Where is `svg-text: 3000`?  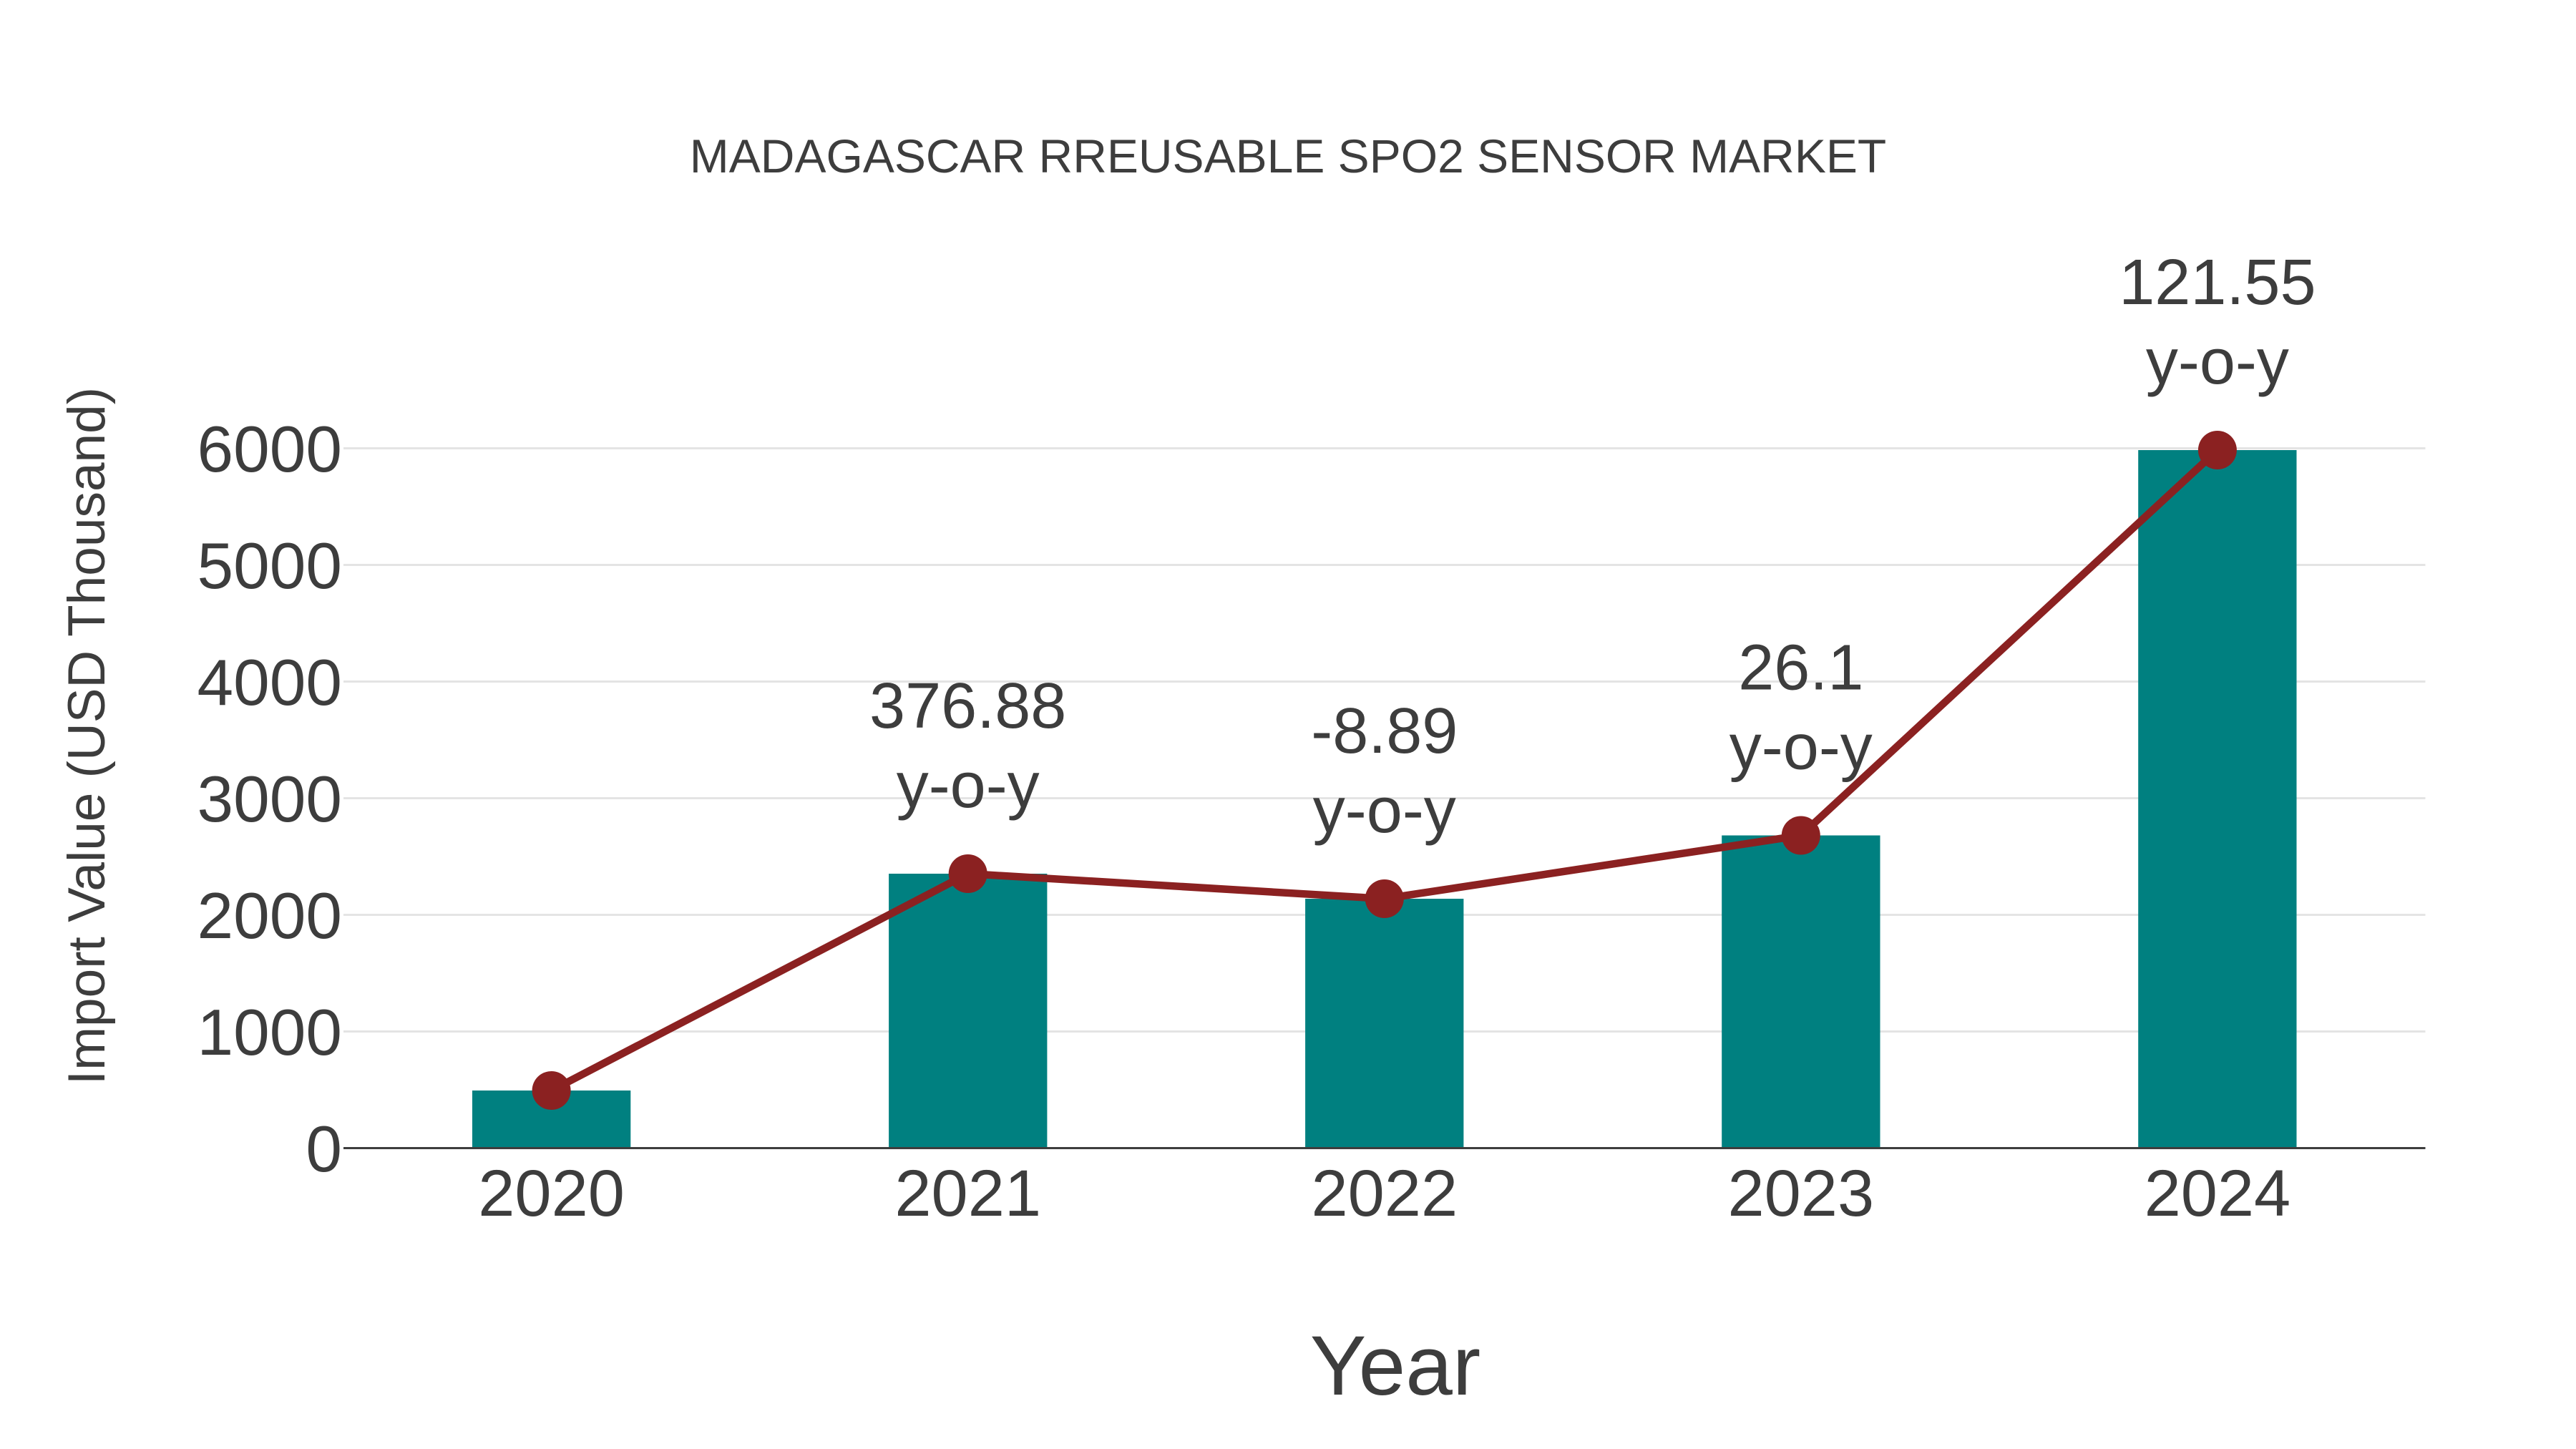 svg-text: 3000 is located at coordinates (269, 799).